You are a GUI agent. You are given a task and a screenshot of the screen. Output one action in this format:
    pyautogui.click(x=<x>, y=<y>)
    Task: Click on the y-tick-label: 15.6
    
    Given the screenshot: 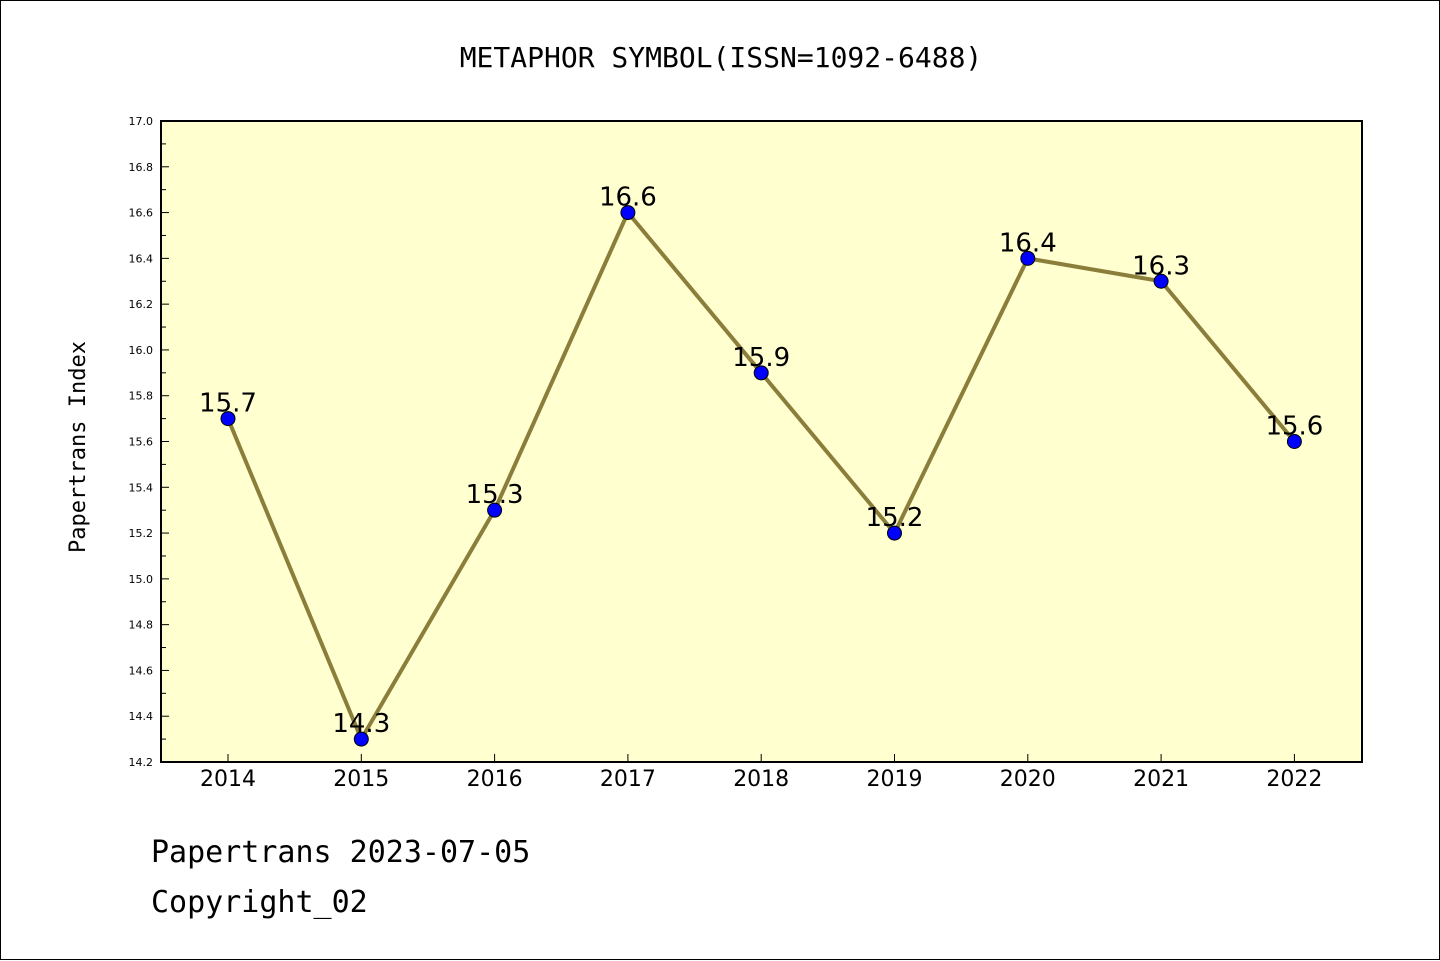 What is the action you would take?
    pyautogui.click(x=141, y=442)
    